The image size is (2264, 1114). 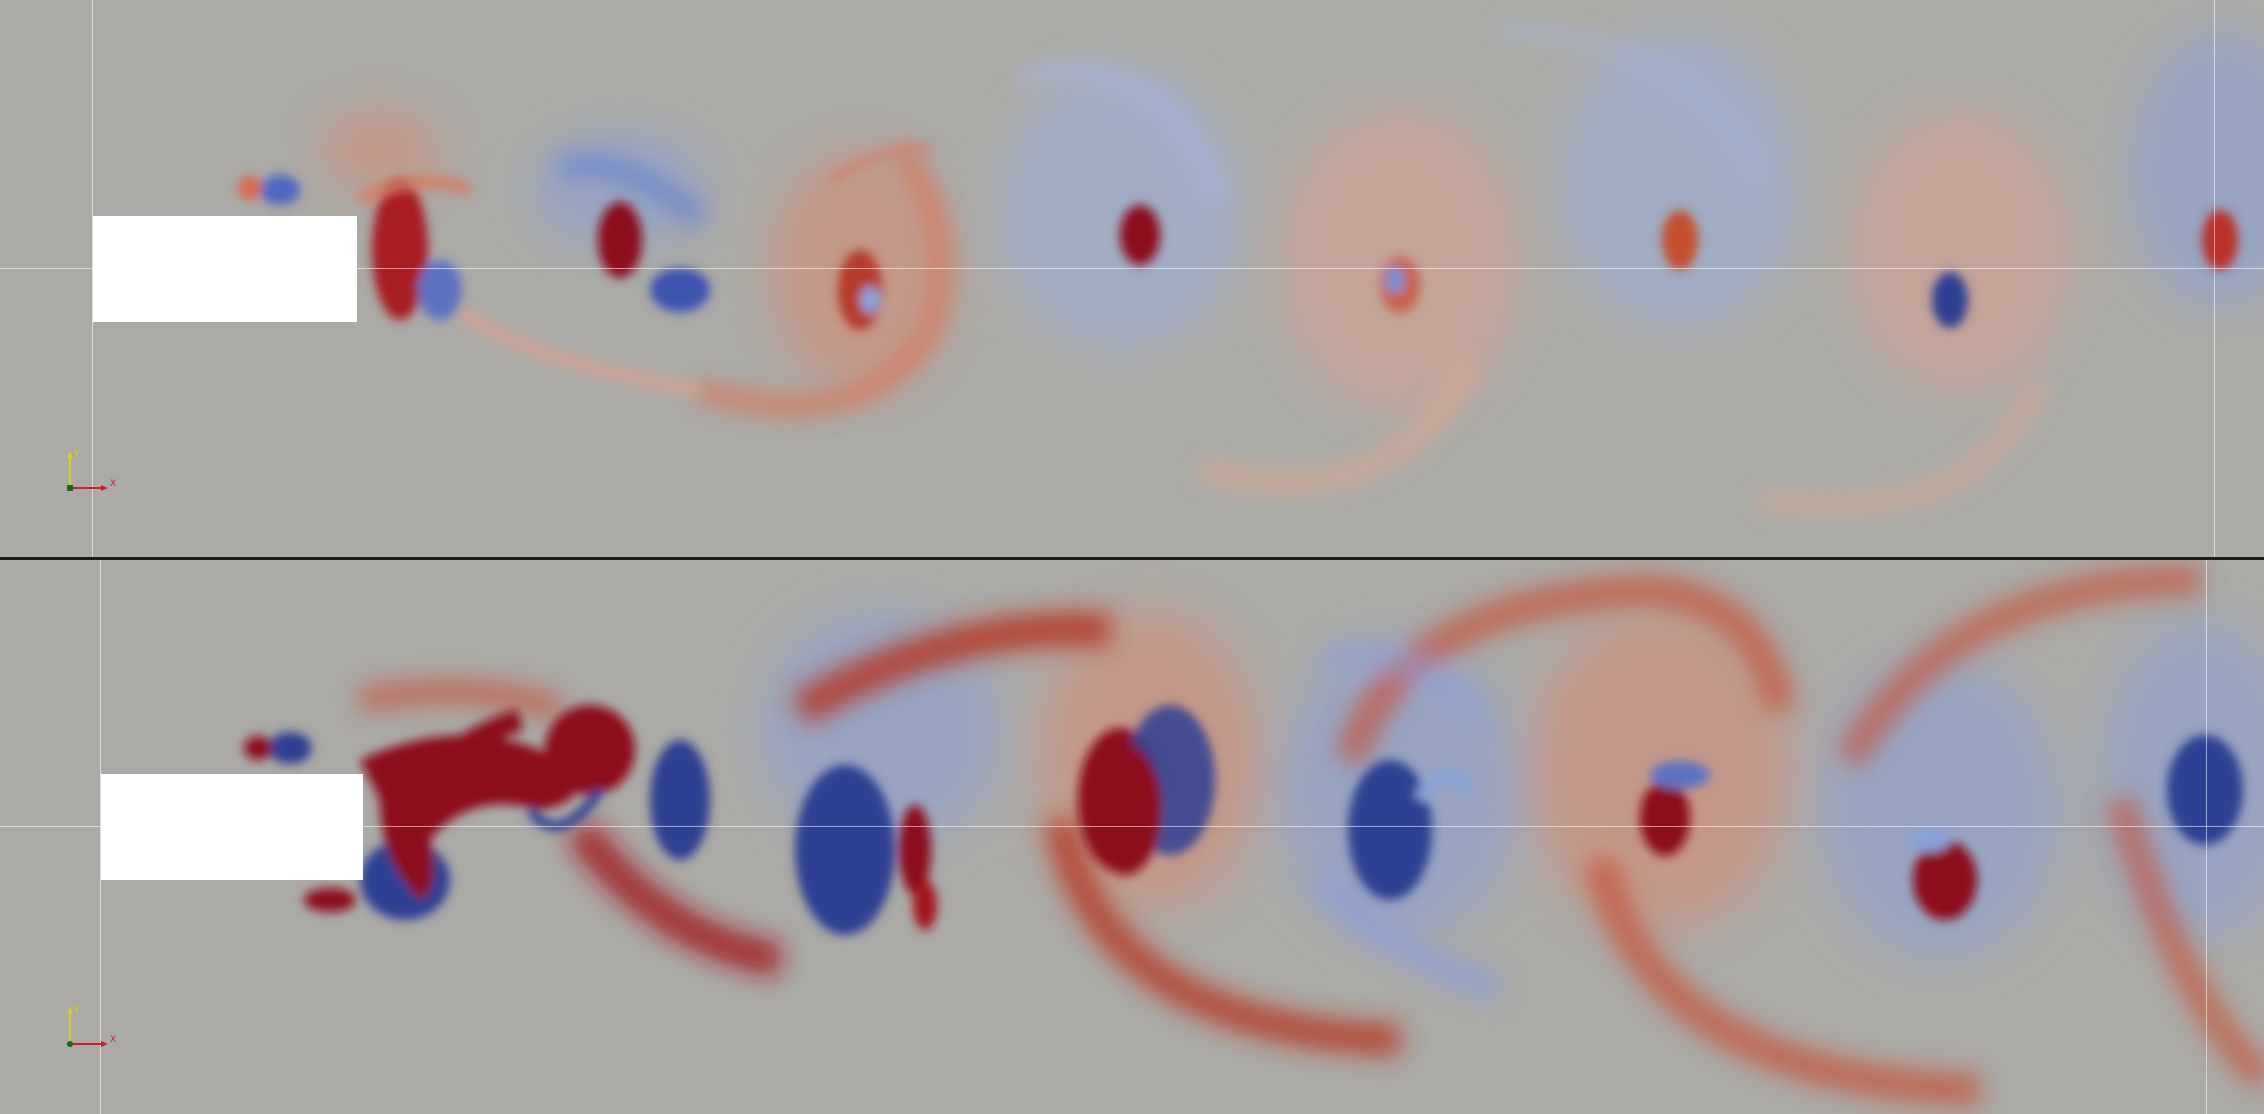 What do you see at coordinates (1132, 558) in the screenshot?
I see `viewport-divider` at bounding box center [1132, 558].